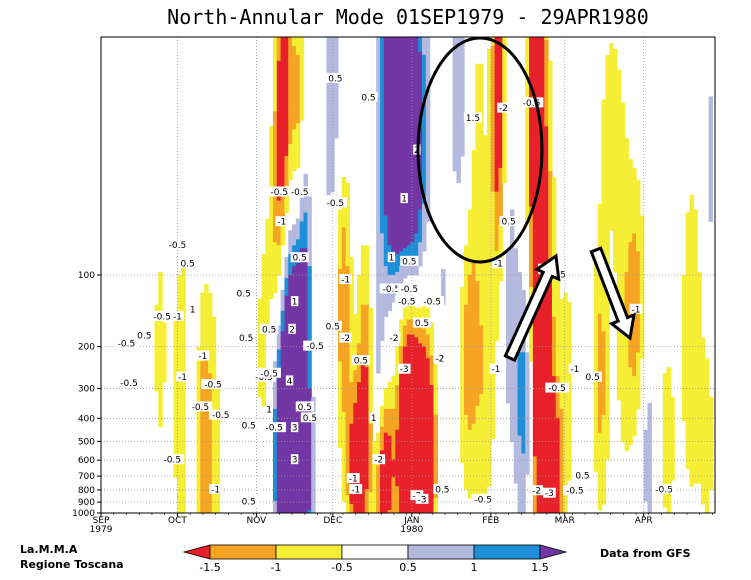 This screenshot has width=751, height=580. What do you see at coordinates (441, 552) in the screenshot?
I see `colorbar-segment` at bounding box center [441, 552].